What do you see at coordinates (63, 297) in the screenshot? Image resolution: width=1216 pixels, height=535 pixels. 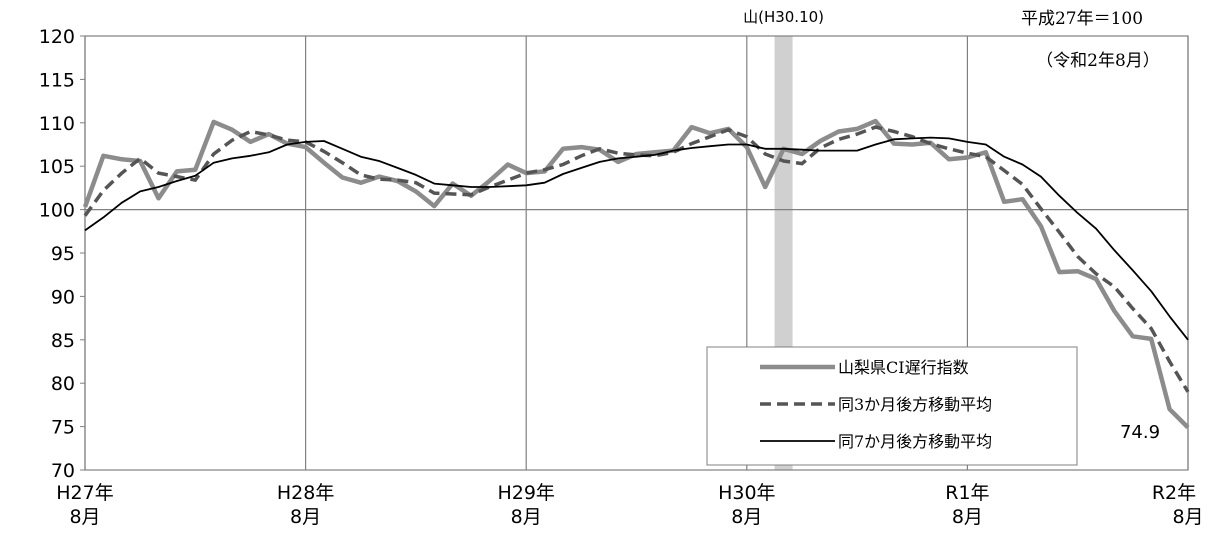 I see `y-tick-label: 90` at bounding box center [63, 297].